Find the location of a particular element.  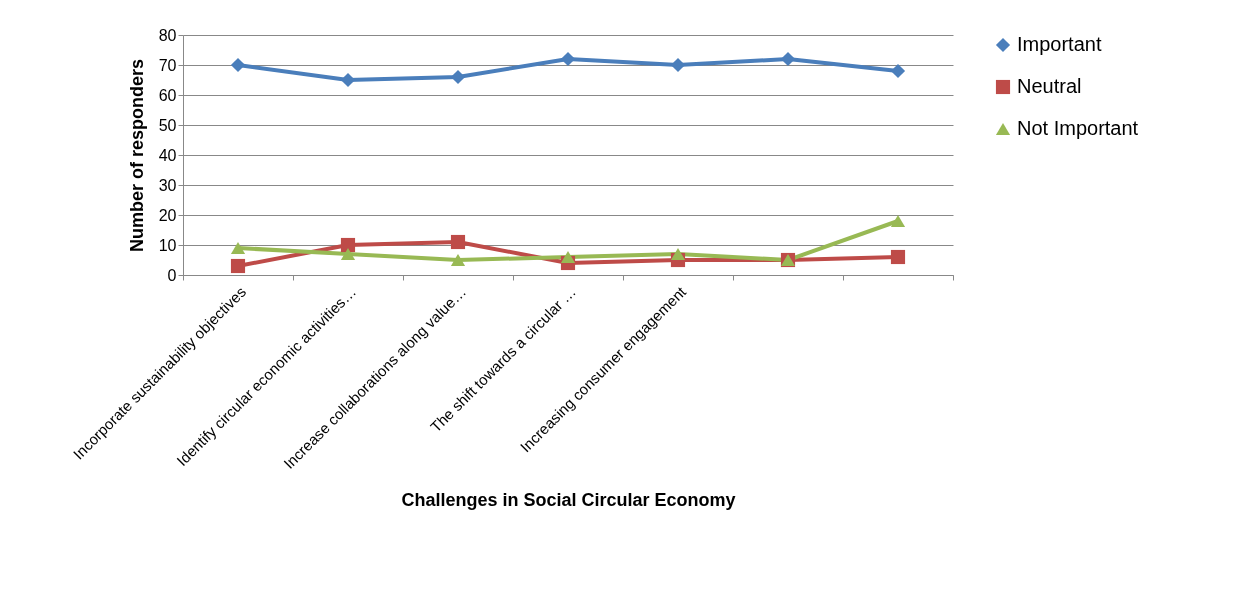

y-tick-label: 50 is located at coordinates (167, 125).